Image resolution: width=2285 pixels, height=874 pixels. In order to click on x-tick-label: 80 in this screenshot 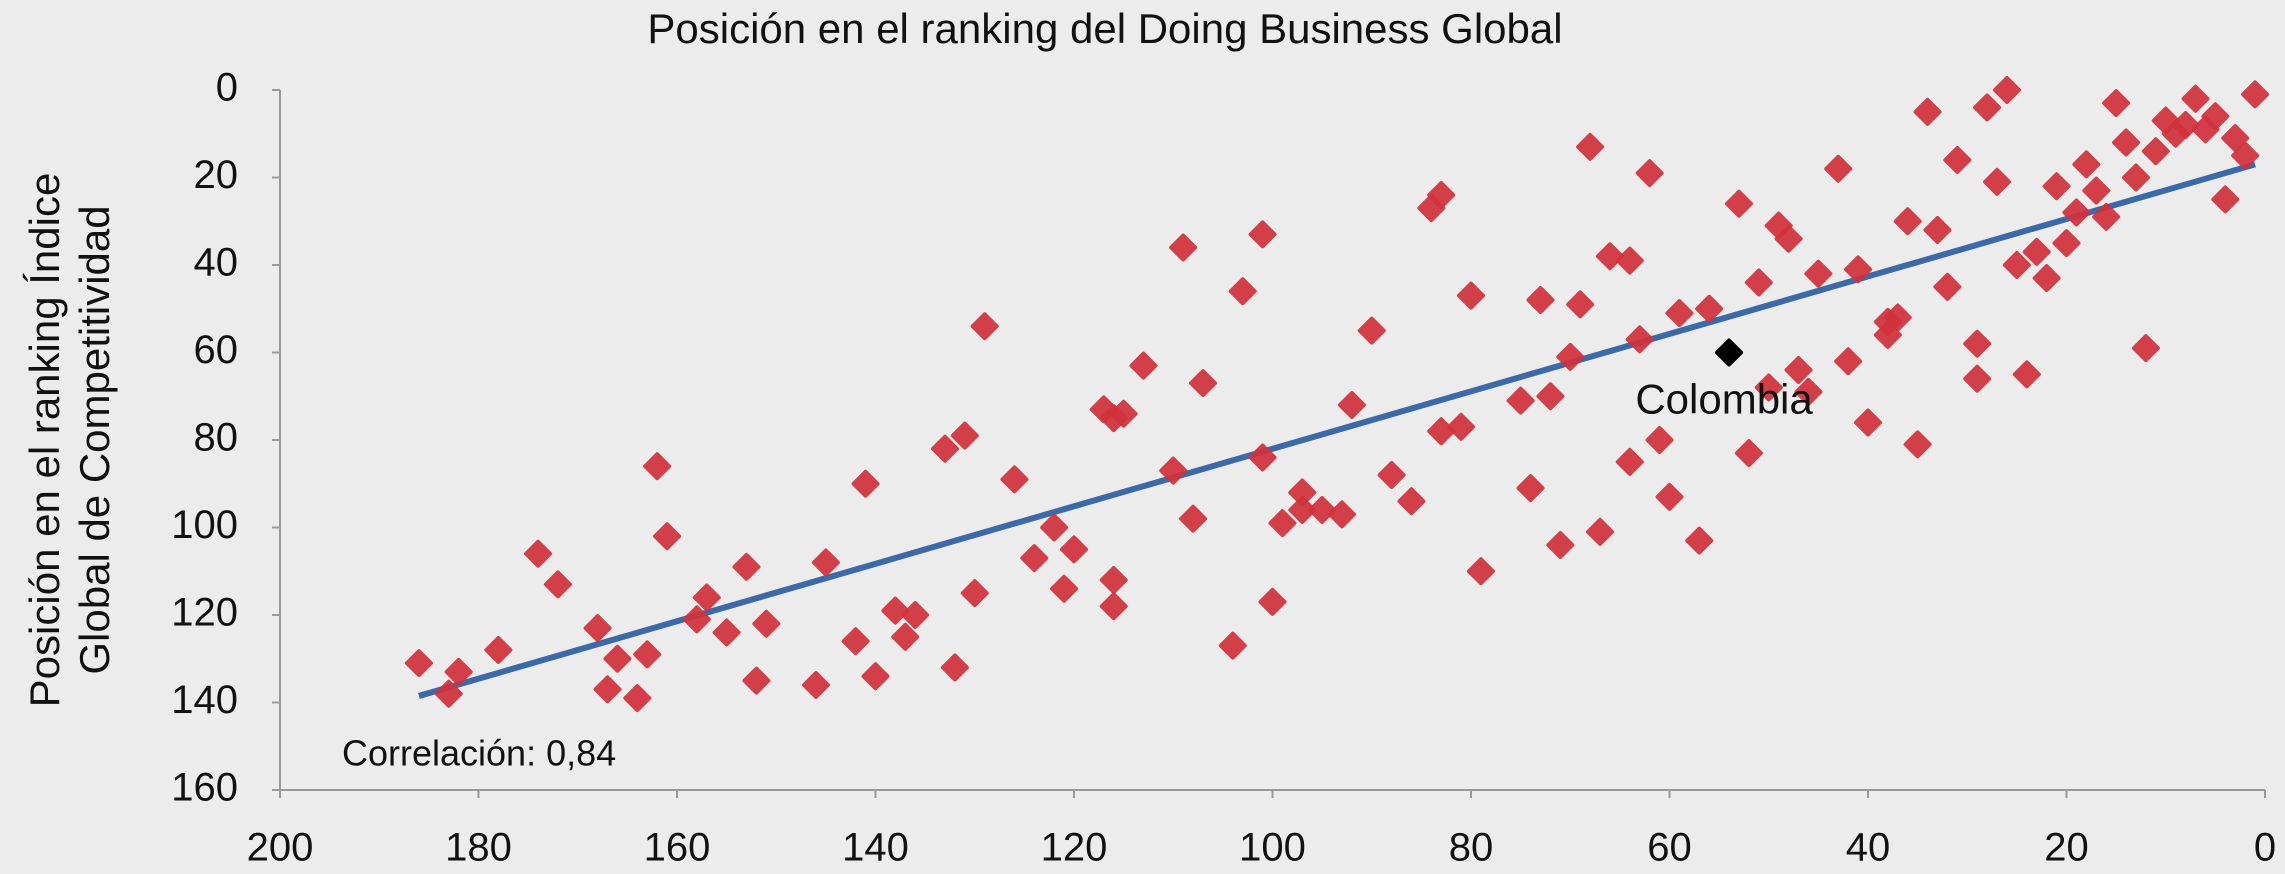, I will do `click(1471, 847)`.